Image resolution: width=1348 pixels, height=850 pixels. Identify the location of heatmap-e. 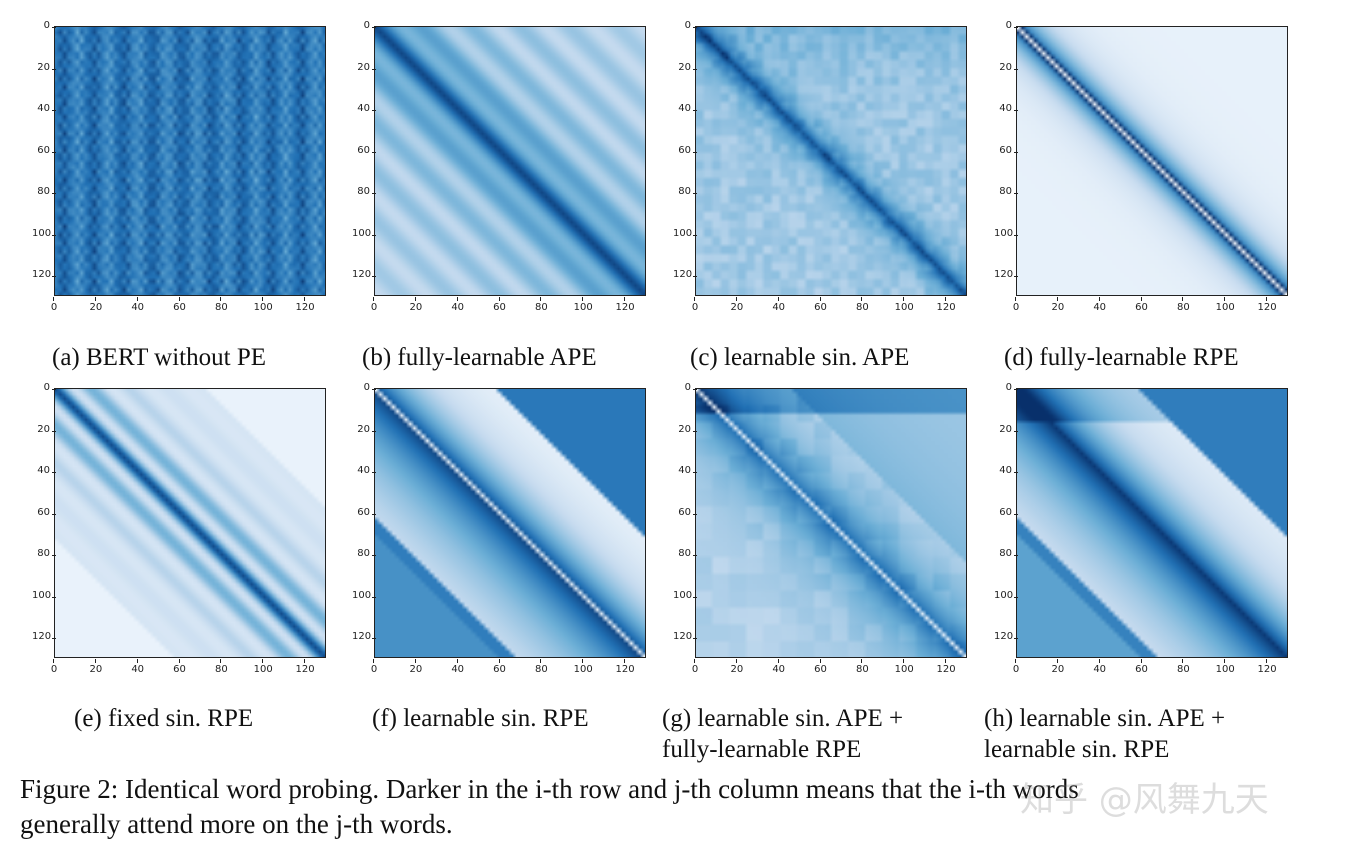
(190, 523).